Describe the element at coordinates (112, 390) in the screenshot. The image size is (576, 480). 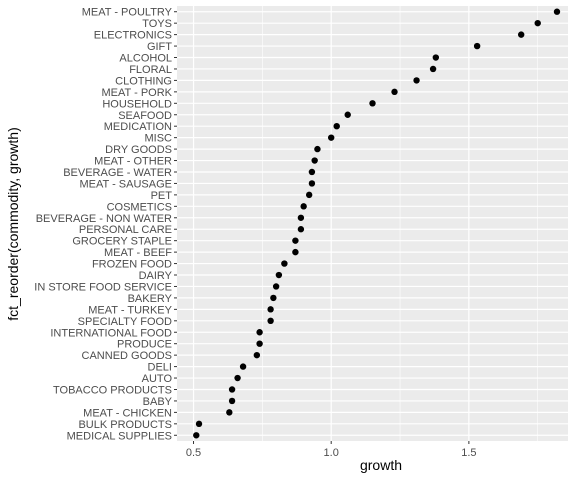
I see `y-tick-label: TOBACCO PRODUCTS` at that location.